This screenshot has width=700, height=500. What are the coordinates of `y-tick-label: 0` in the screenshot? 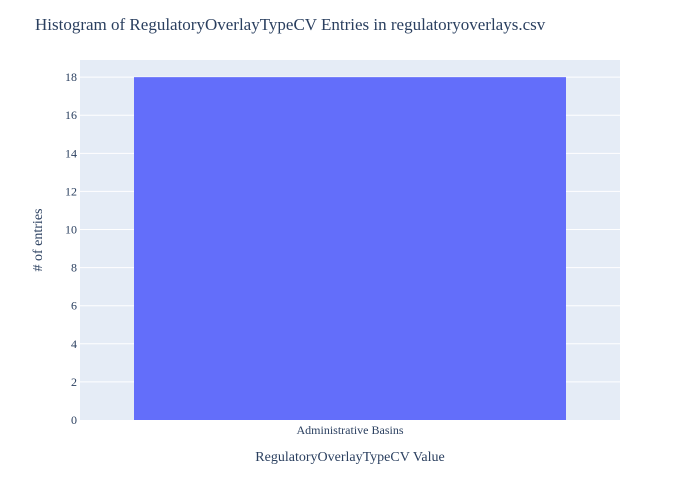 It's located at (74, 420).